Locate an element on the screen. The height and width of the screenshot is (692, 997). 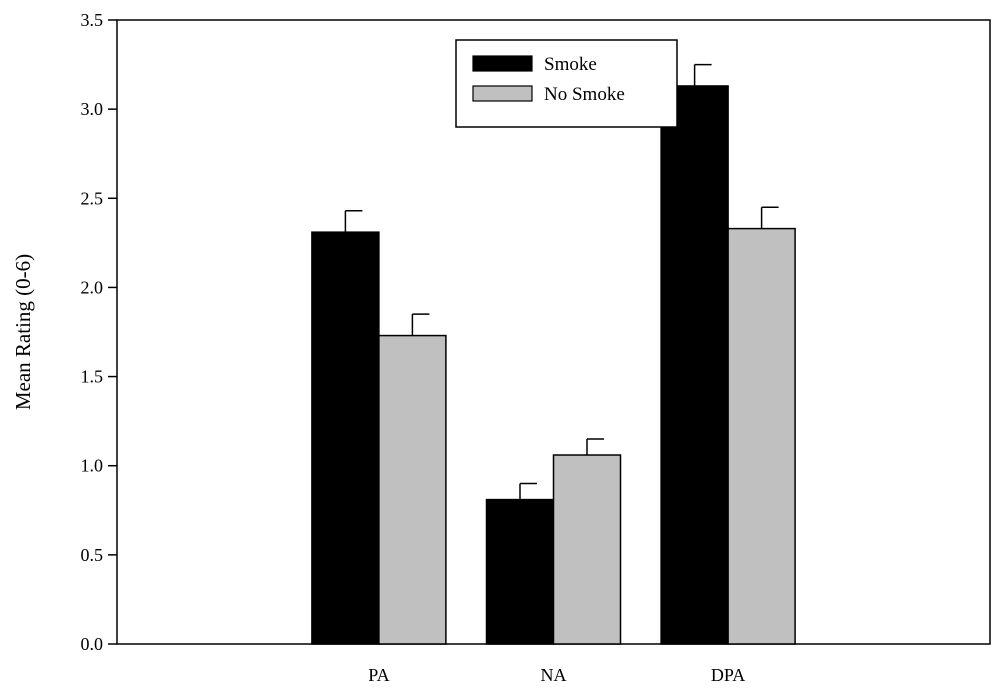
legend-label: Smoke is located at coordinates (570, 64).